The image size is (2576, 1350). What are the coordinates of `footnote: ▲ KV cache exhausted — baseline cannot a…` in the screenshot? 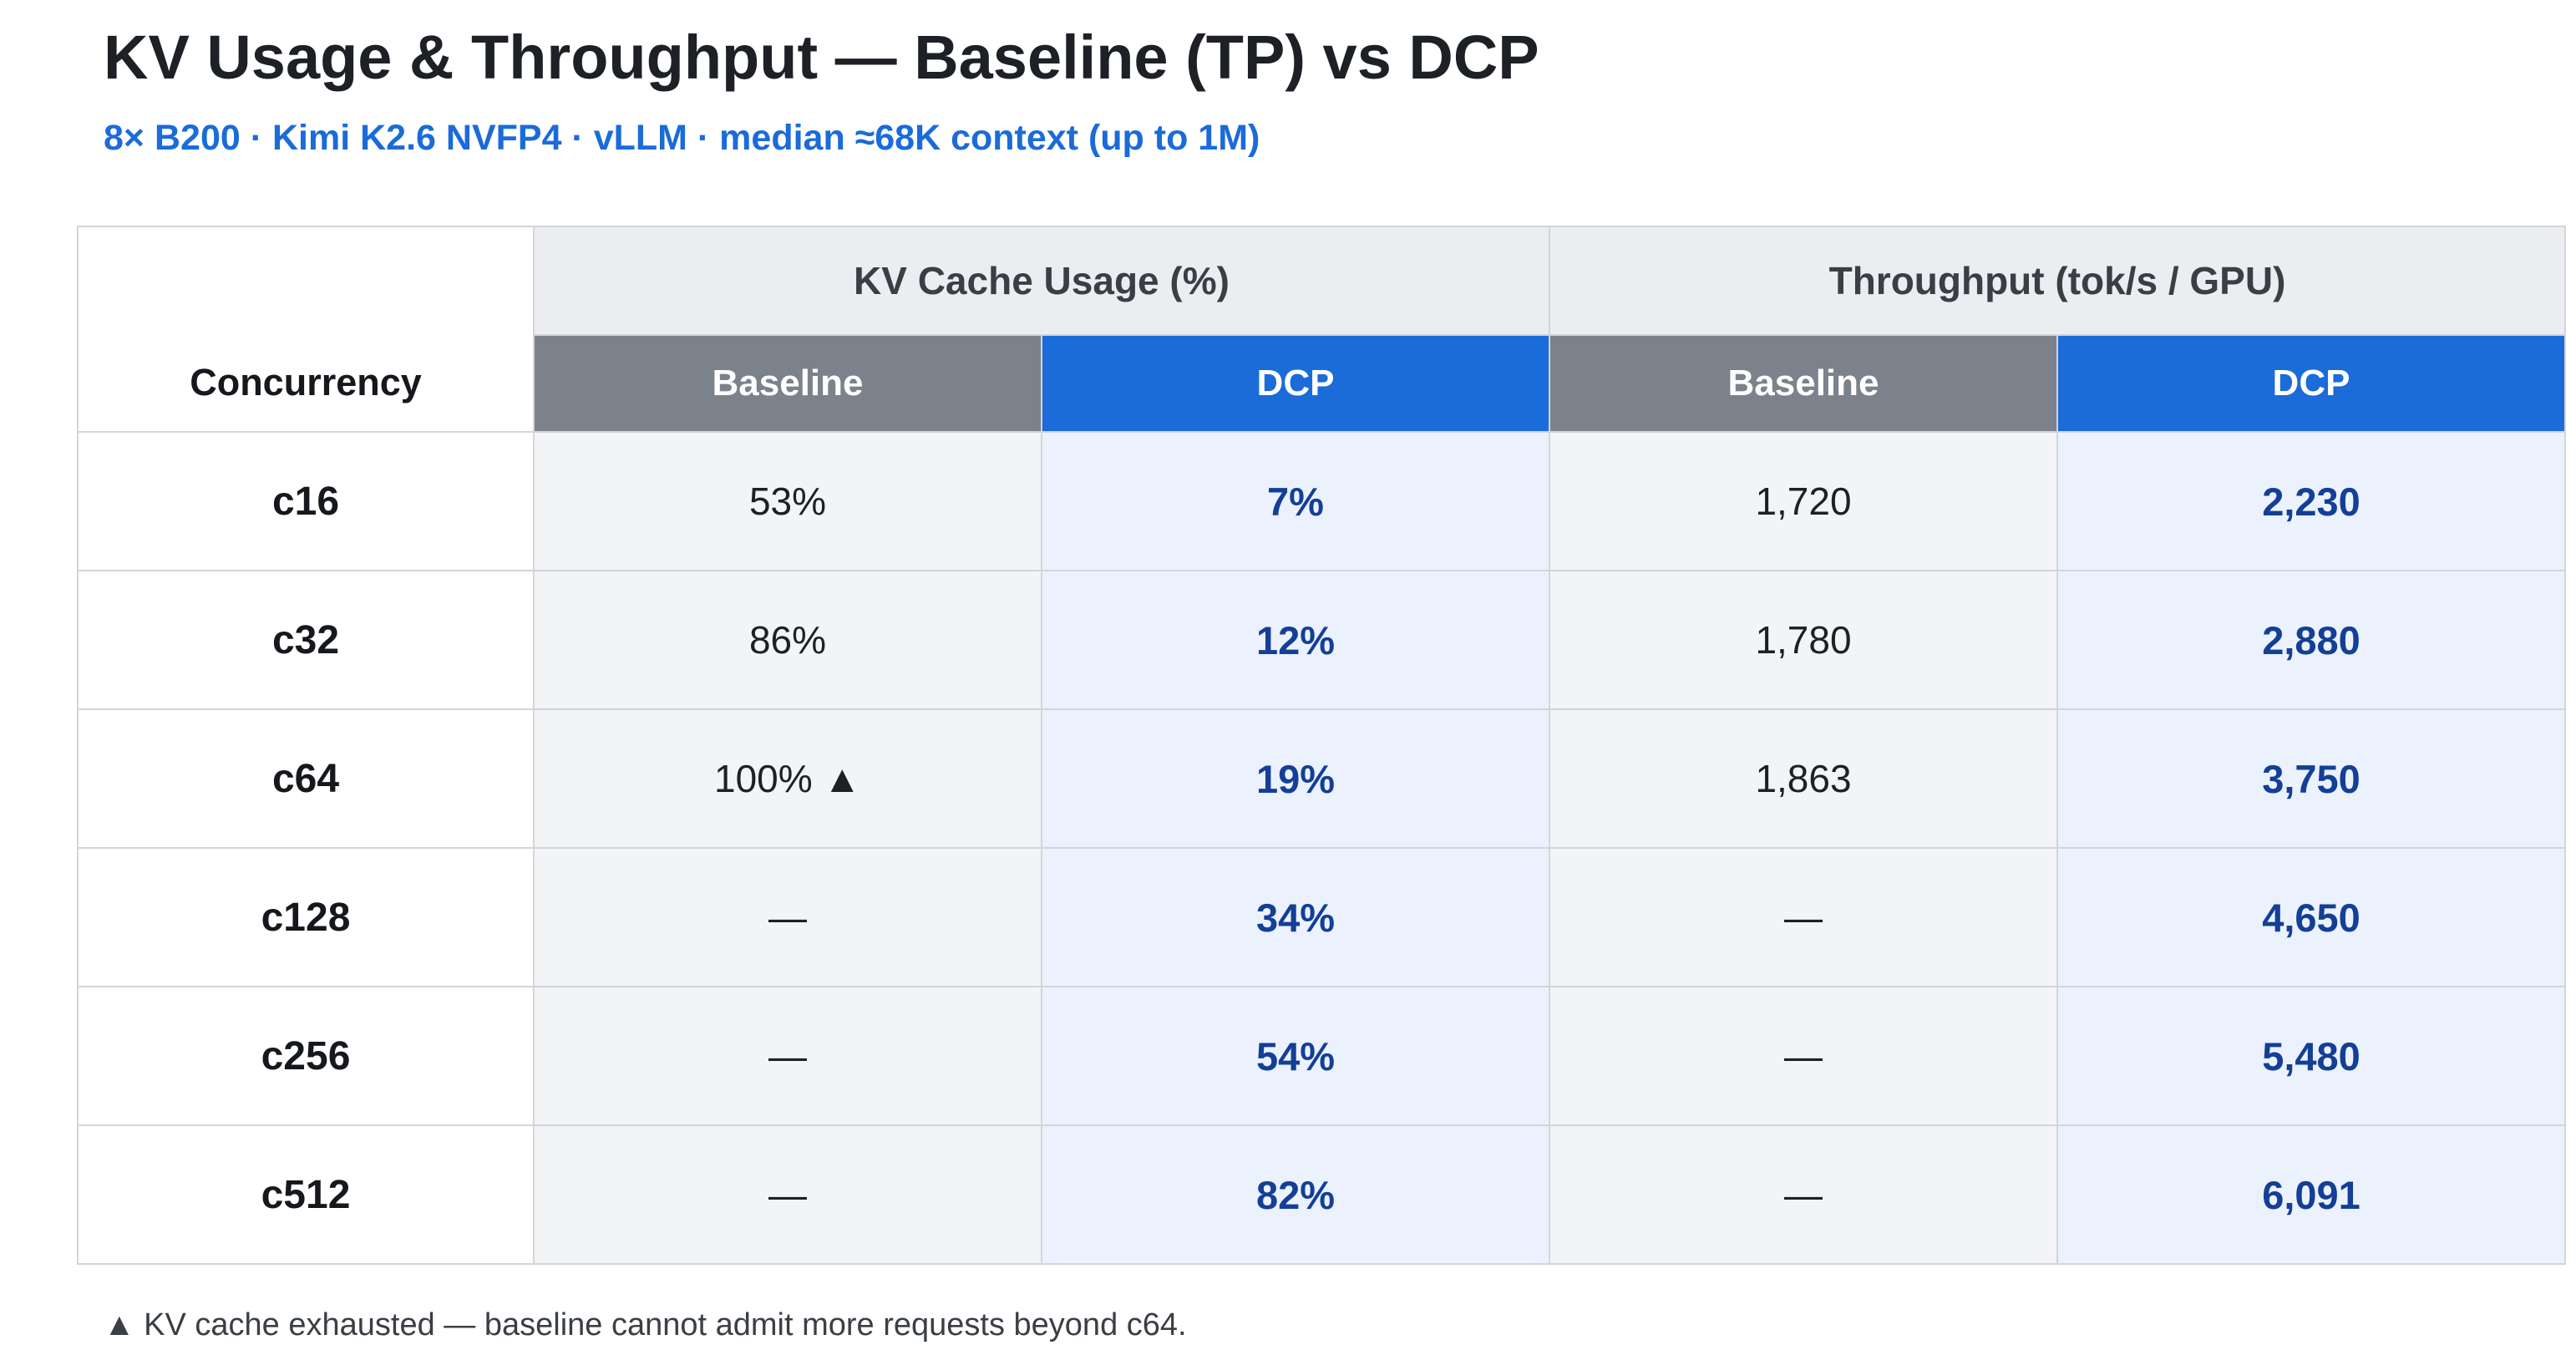 It's located at (645, 1324).